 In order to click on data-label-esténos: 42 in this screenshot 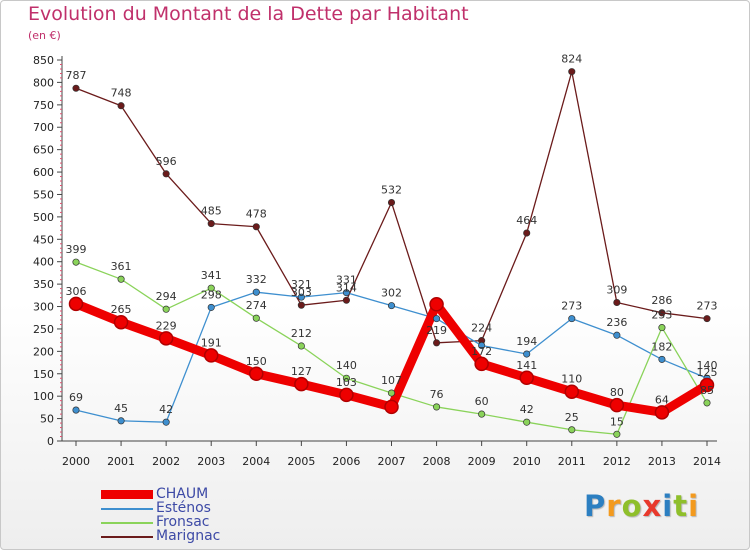, I will do `click(166, 409)`.